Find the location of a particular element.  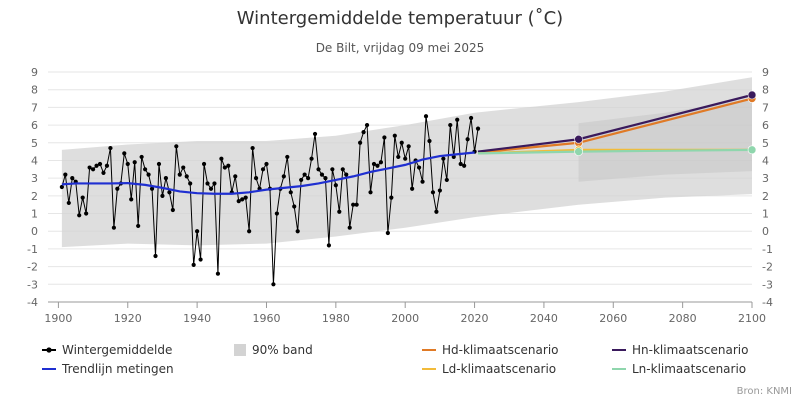

legend-label: Hn-klimaatscenario is located at coordinates (690, 350).